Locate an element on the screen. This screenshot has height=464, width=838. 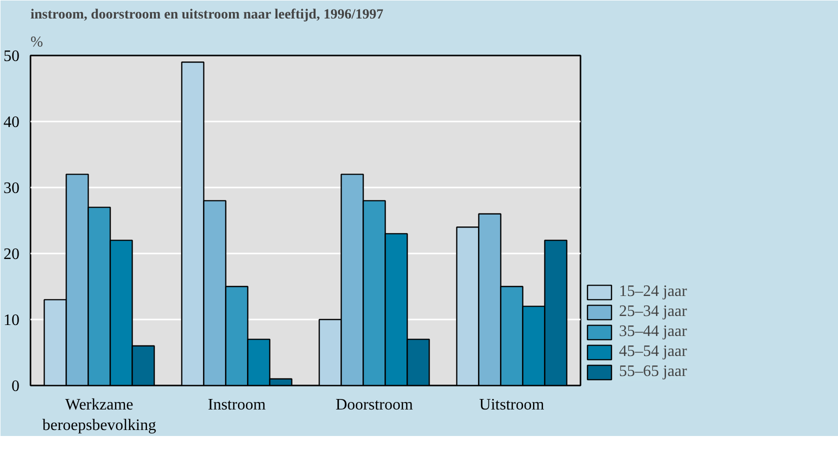
y-tick-label: 40 is located at coordinates (12, 122).